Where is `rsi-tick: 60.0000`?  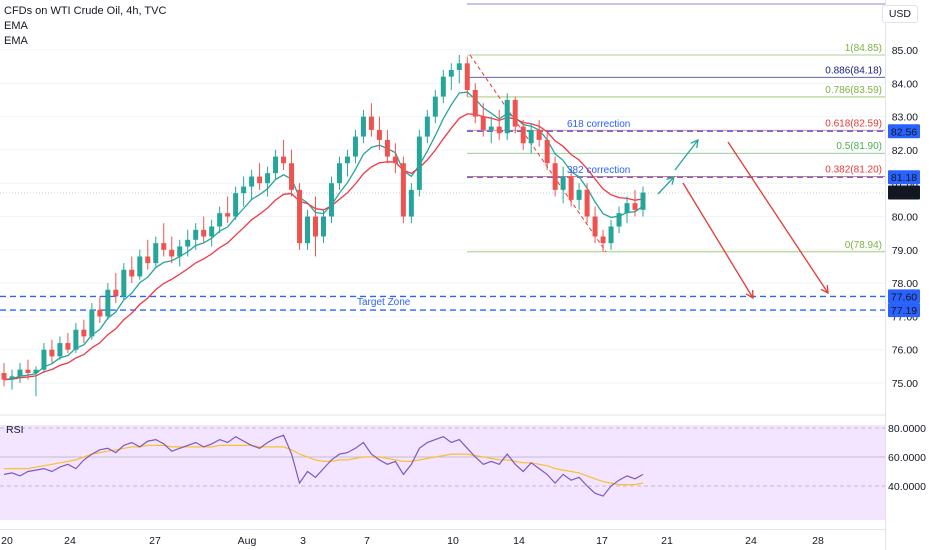 rsi-tick: 60.0000 is located at coordinates (907, 458).